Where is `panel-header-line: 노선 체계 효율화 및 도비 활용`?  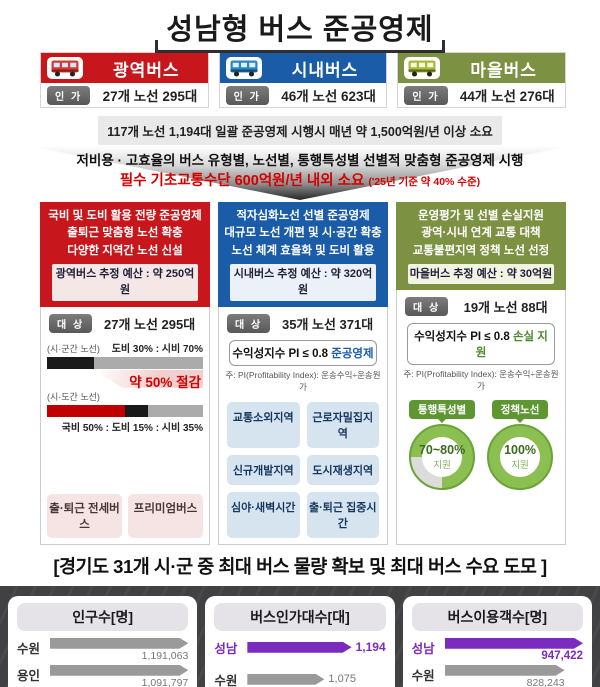
panel-header-line: 노선 체계 효율화 및 도비 활용 is located at coordinates (303, 250).